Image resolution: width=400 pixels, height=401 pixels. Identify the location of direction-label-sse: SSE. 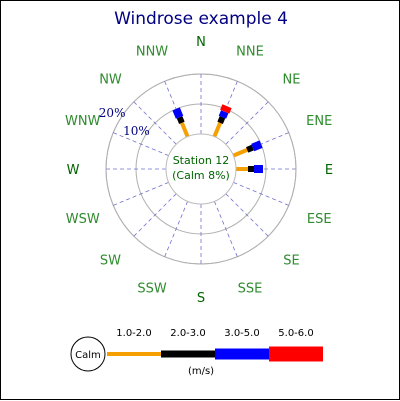
(250, 288).